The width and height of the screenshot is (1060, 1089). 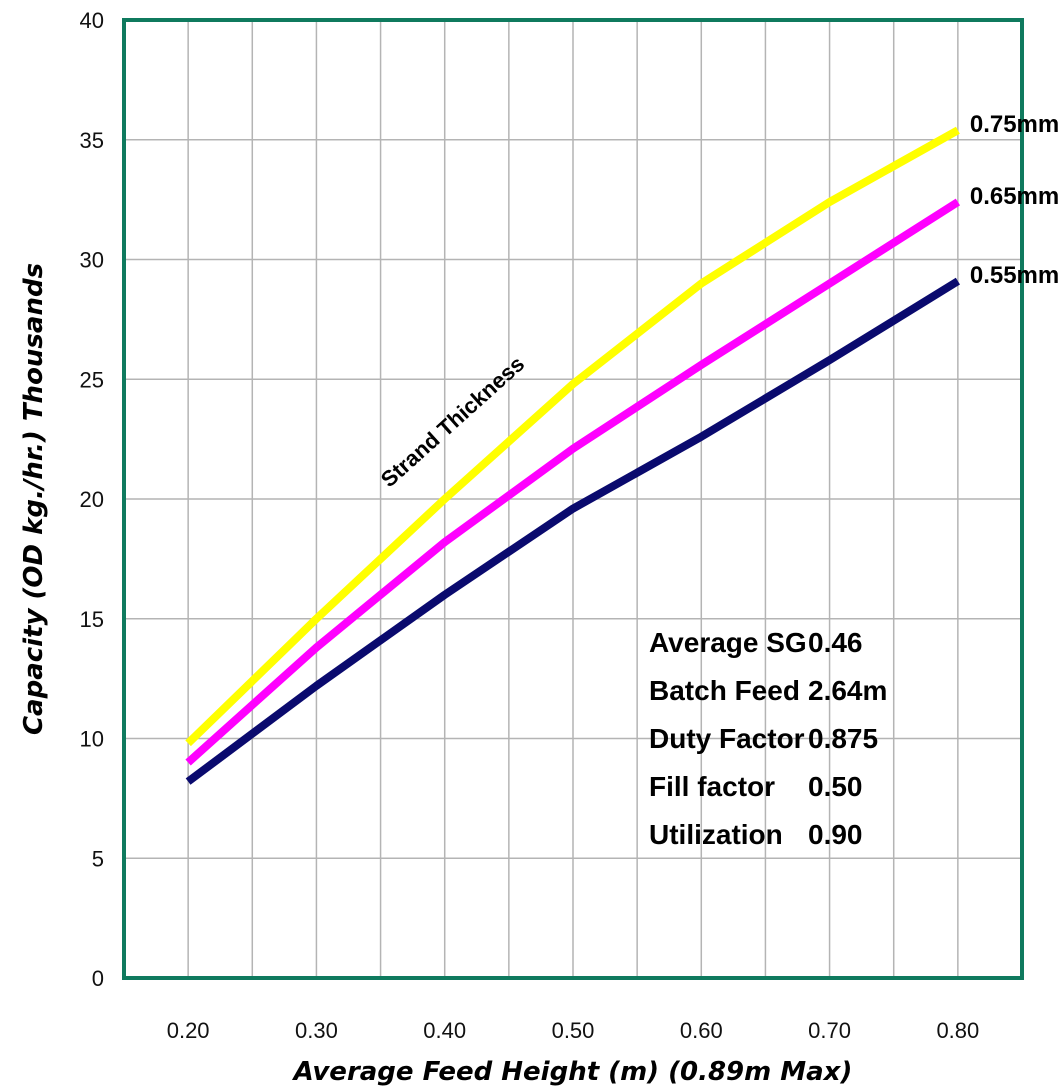 What do you see at coordinates (1014, 124) in the screenshot?
I see `series-label-0.75mm: 0.75mm` at bounding box center [1014, 124].